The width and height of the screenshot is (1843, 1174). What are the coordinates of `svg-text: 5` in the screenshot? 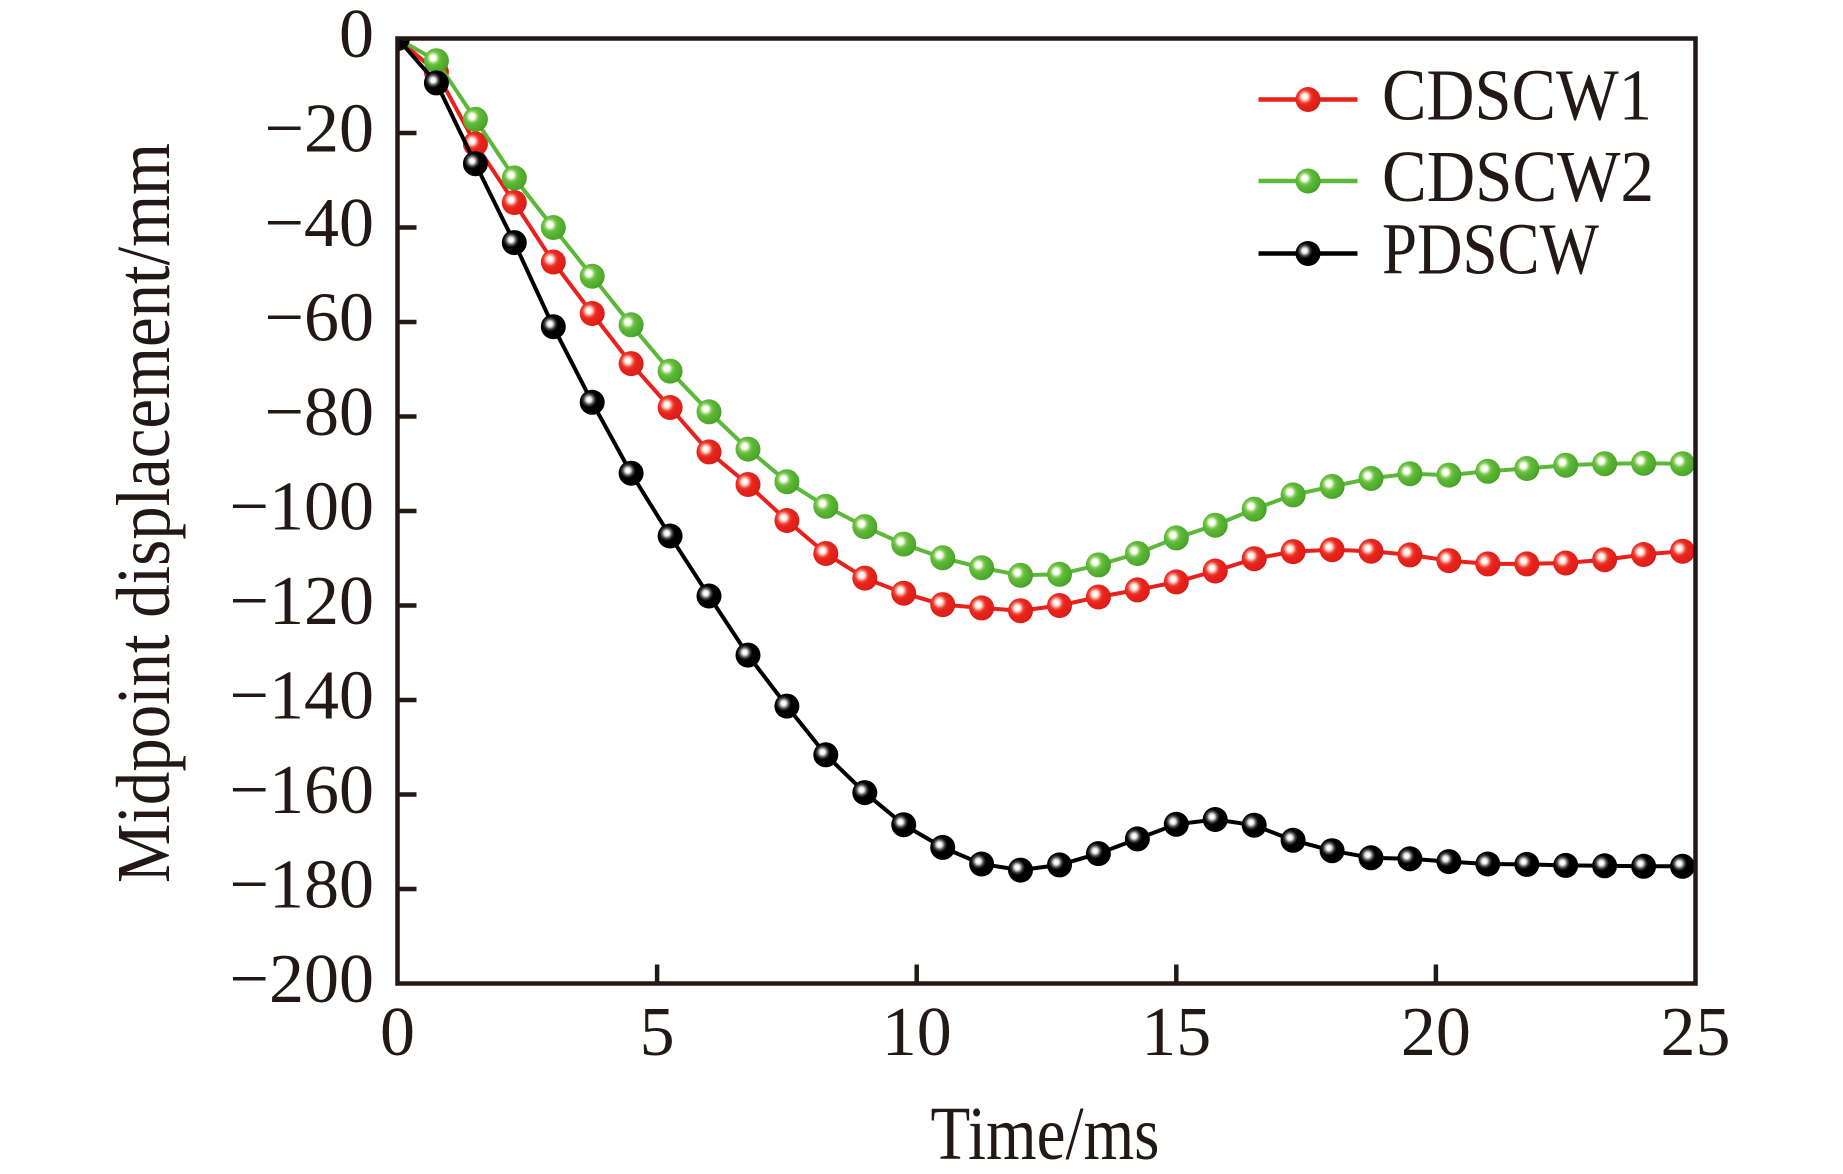 It's located at (657, 1032).